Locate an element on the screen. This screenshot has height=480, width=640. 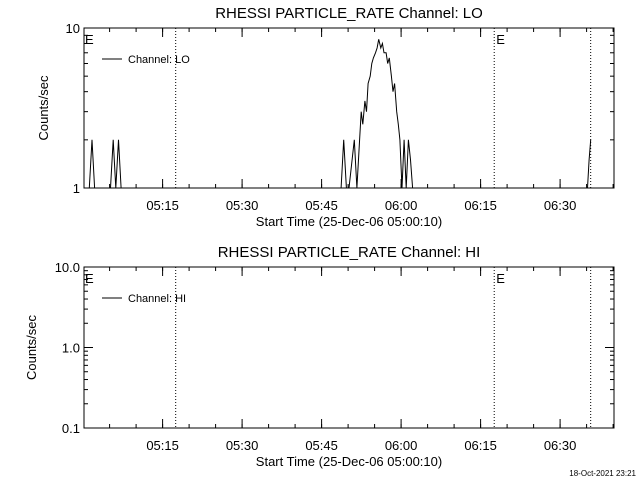
generation-timestamp: 18-Oct-2021 23:21 is located at coordinates (602, 473).